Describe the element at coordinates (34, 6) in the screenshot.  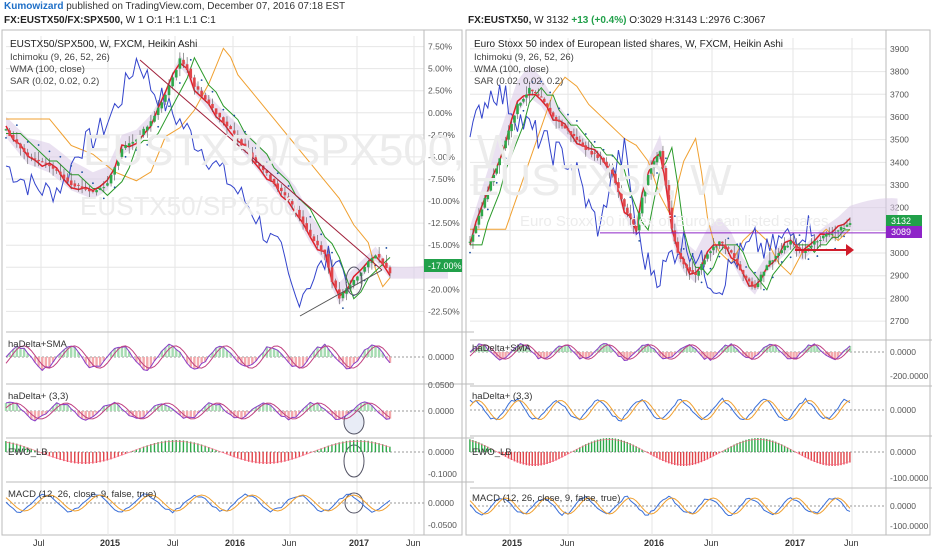
I see `author-link: Kumowizard` at that location.